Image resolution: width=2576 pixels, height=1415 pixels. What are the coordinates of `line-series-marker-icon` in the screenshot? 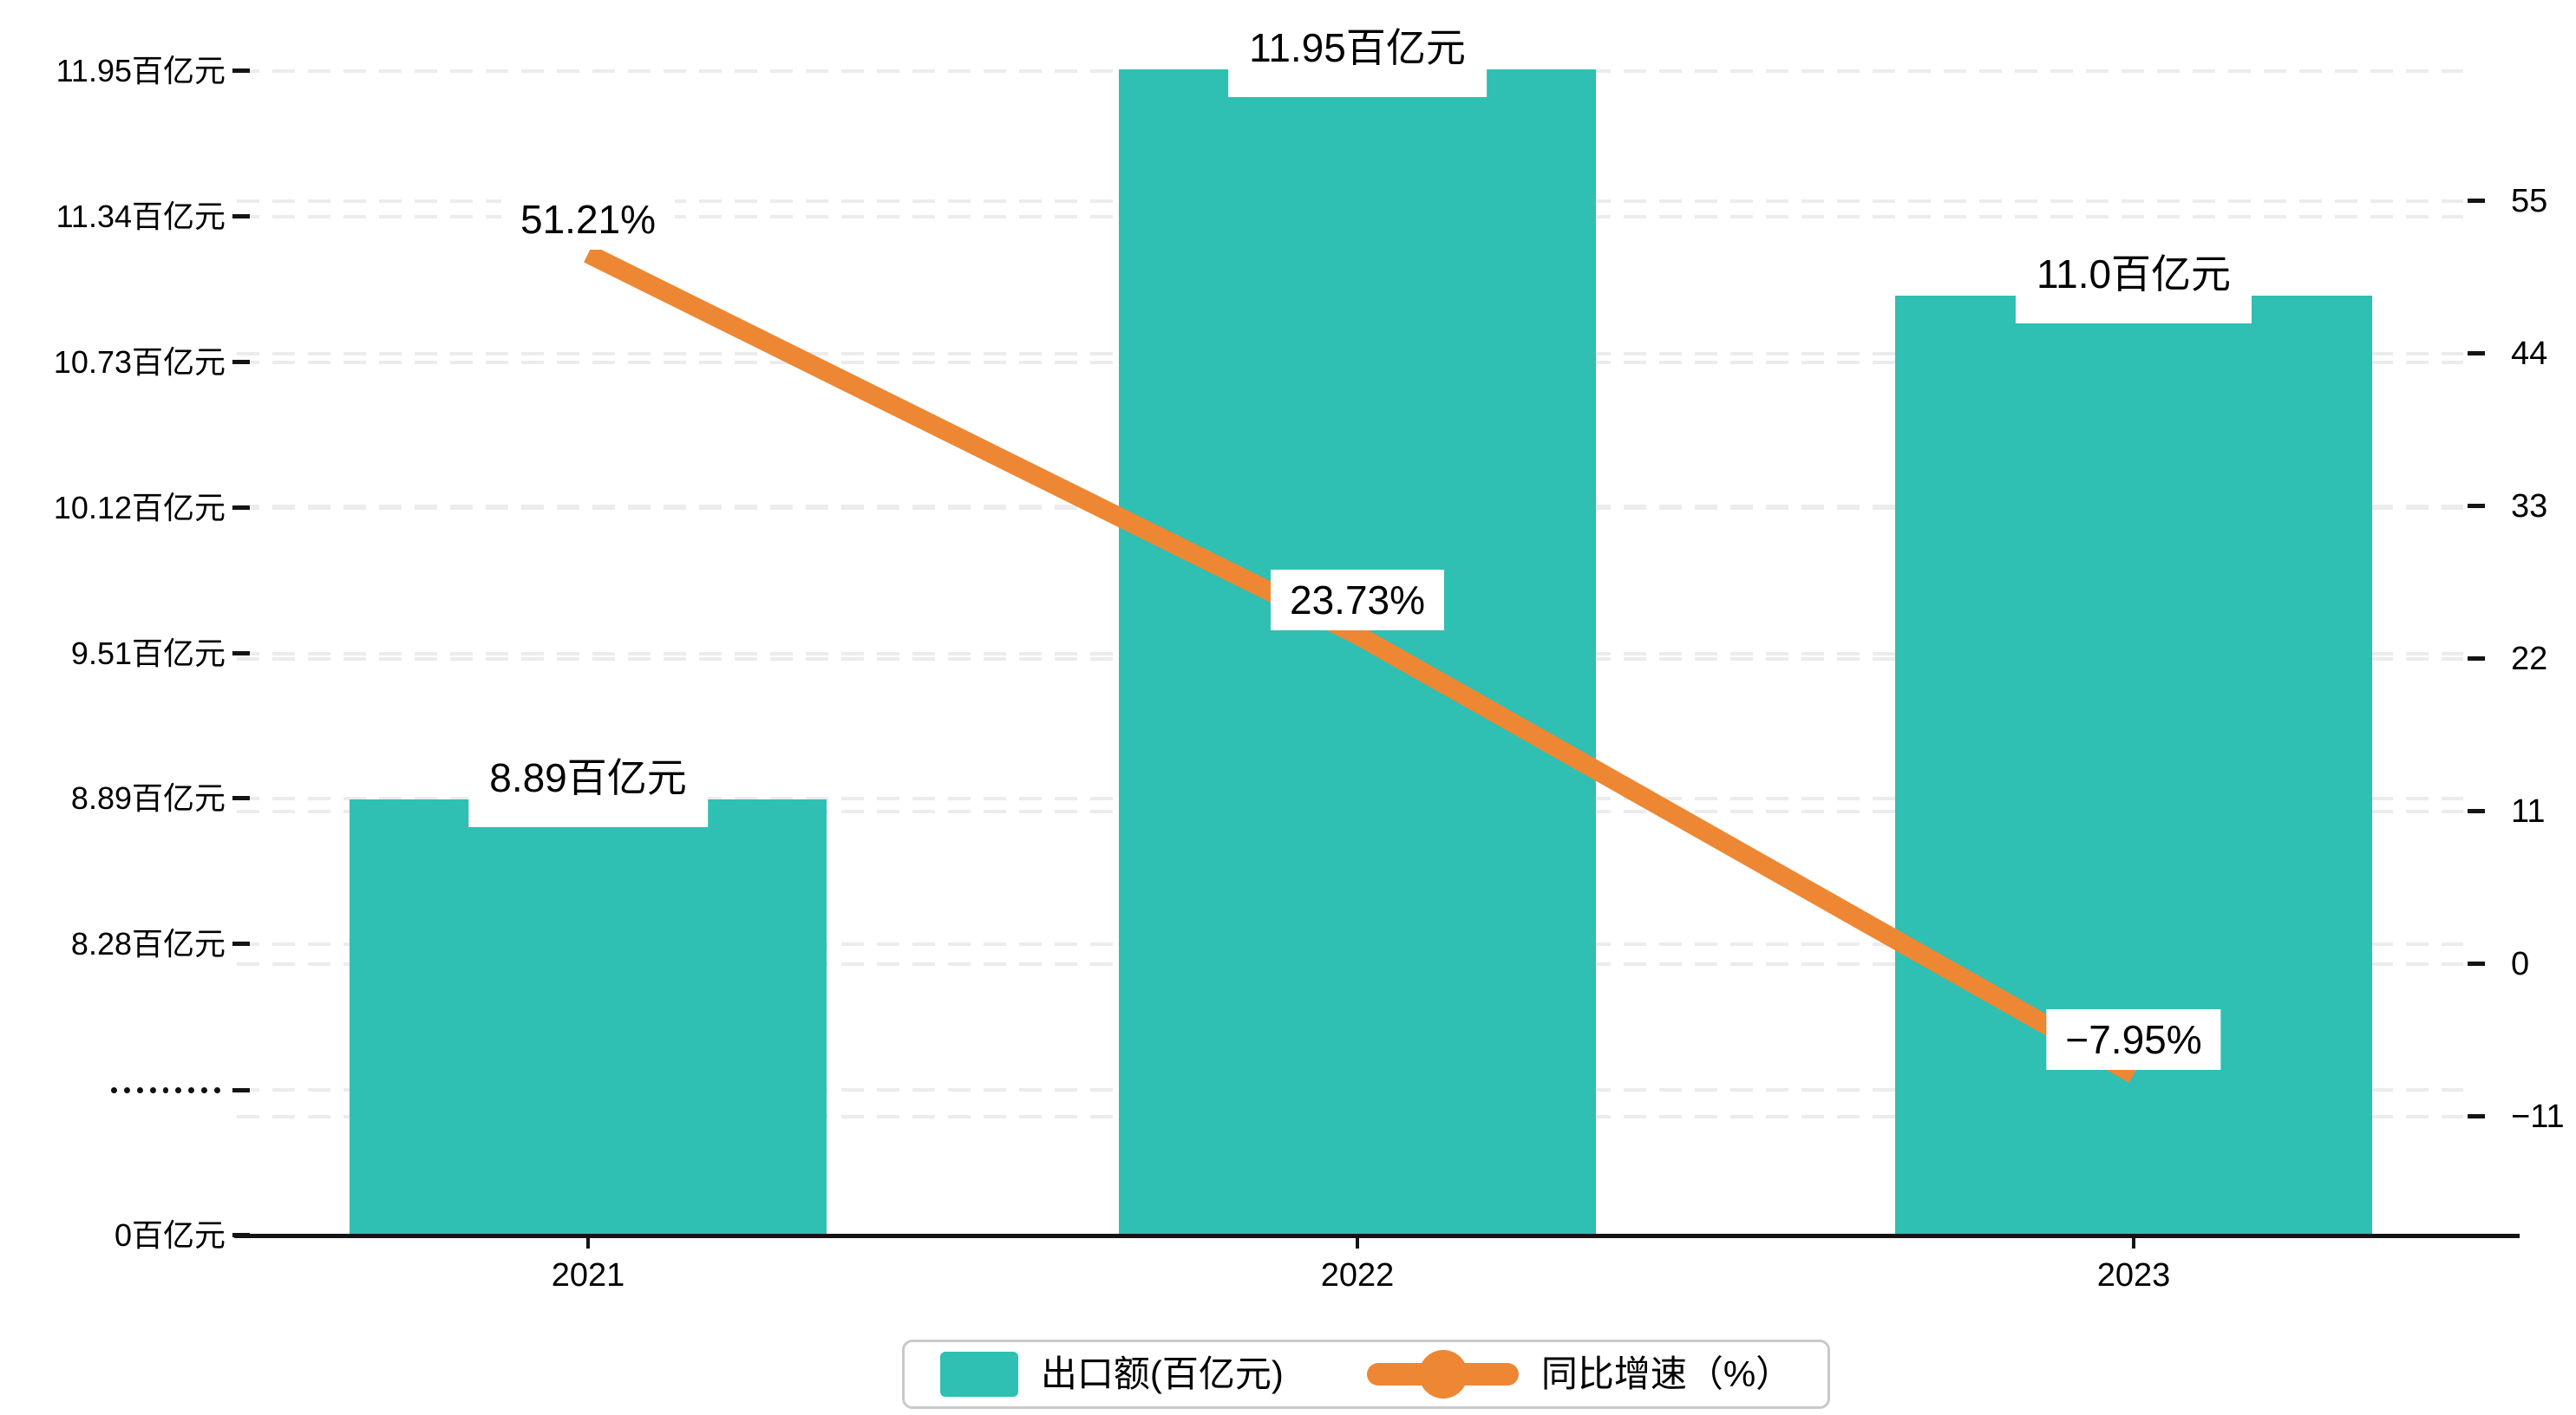 It's located at (1442, 1374).